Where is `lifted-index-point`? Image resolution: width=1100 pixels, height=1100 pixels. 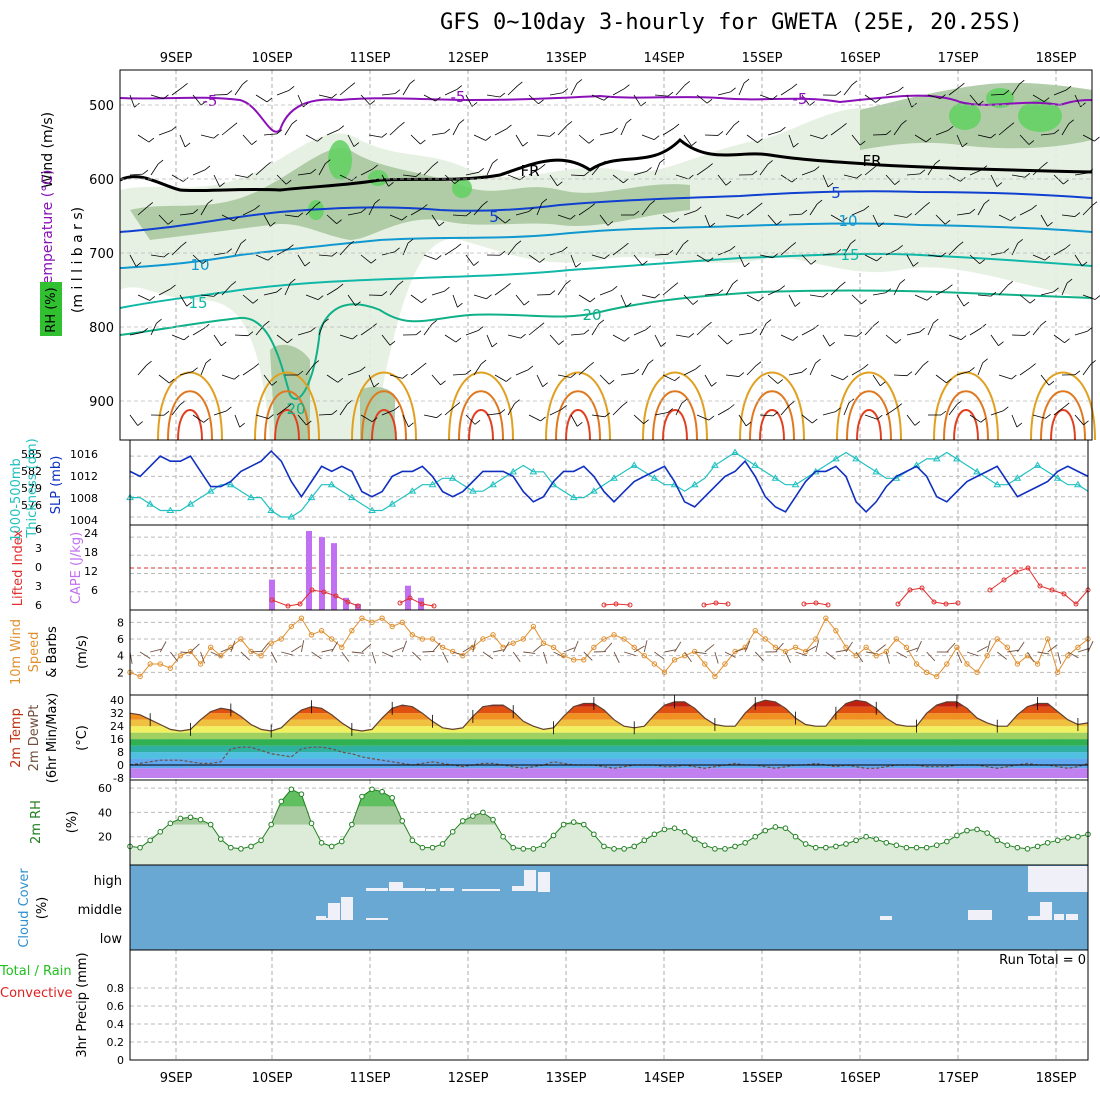
lifted-index-point is located at coordinates (898, 604).